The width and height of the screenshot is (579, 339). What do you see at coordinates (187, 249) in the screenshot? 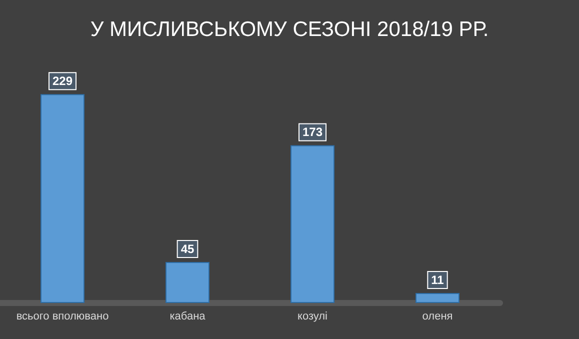
I see `data-label: 45` at bounding box center [187, 249].